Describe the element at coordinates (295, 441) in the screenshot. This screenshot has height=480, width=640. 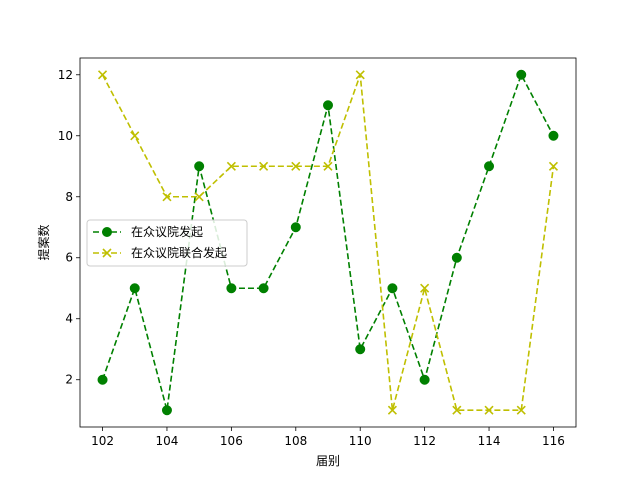
I see `x-tick-label: 108` at that location.